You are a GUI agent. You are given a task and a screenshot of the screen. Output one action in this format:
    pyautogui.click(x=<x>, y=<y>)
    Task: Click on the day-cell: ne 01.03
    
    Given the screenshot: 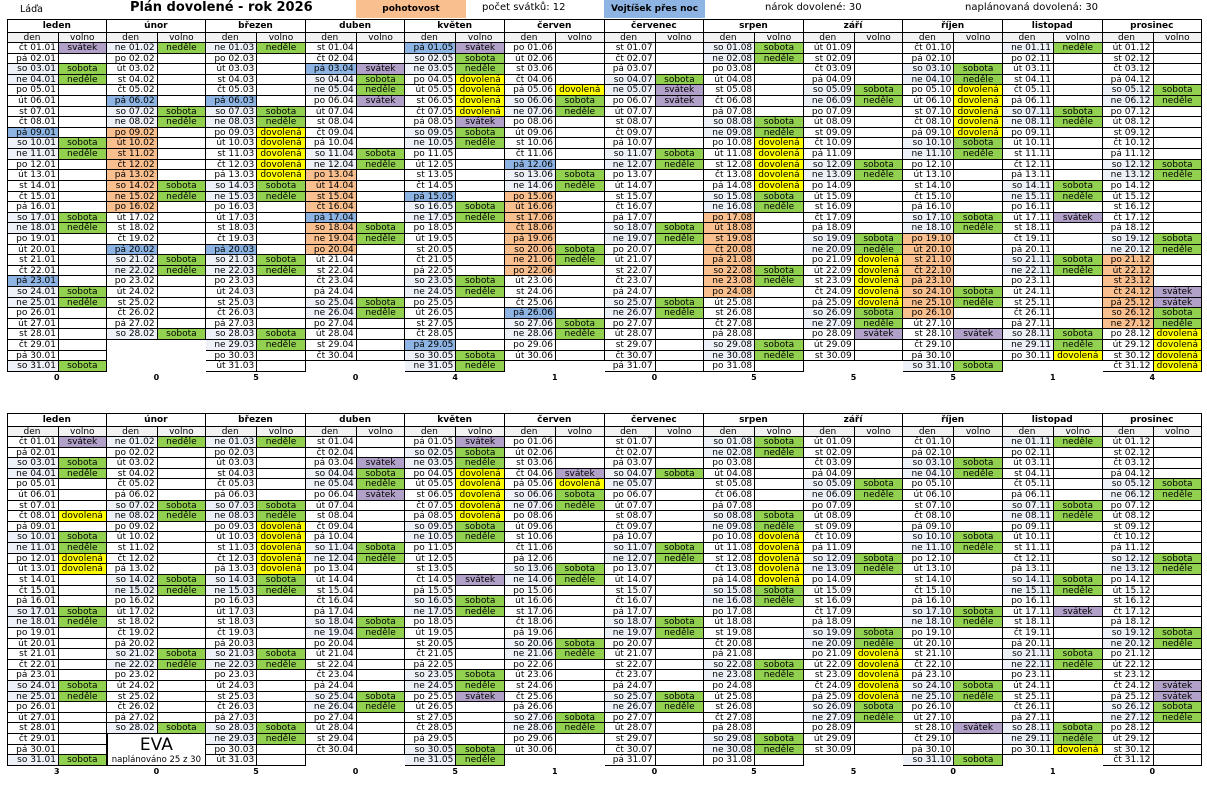 What is the action you would take?
    pyautogui.click(x=232, y=48)
    